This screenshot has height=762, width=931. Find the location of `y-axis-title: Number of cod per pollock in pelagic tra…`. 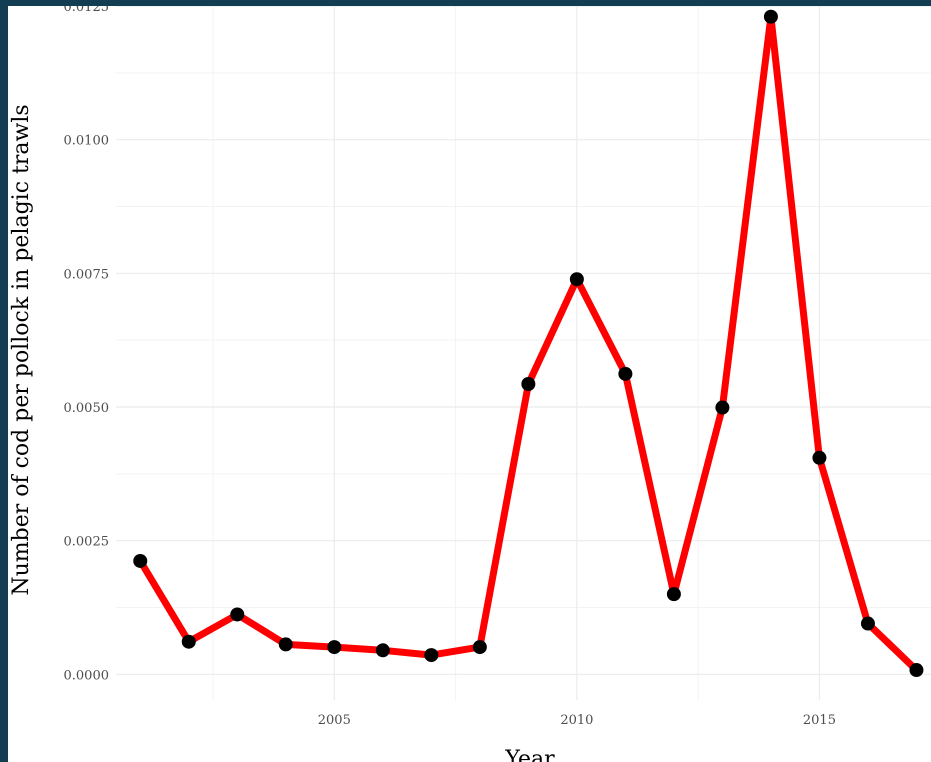

y-axis-title: Number of cod per pollock in pelagic tra… is located at coordinates (21, 349).